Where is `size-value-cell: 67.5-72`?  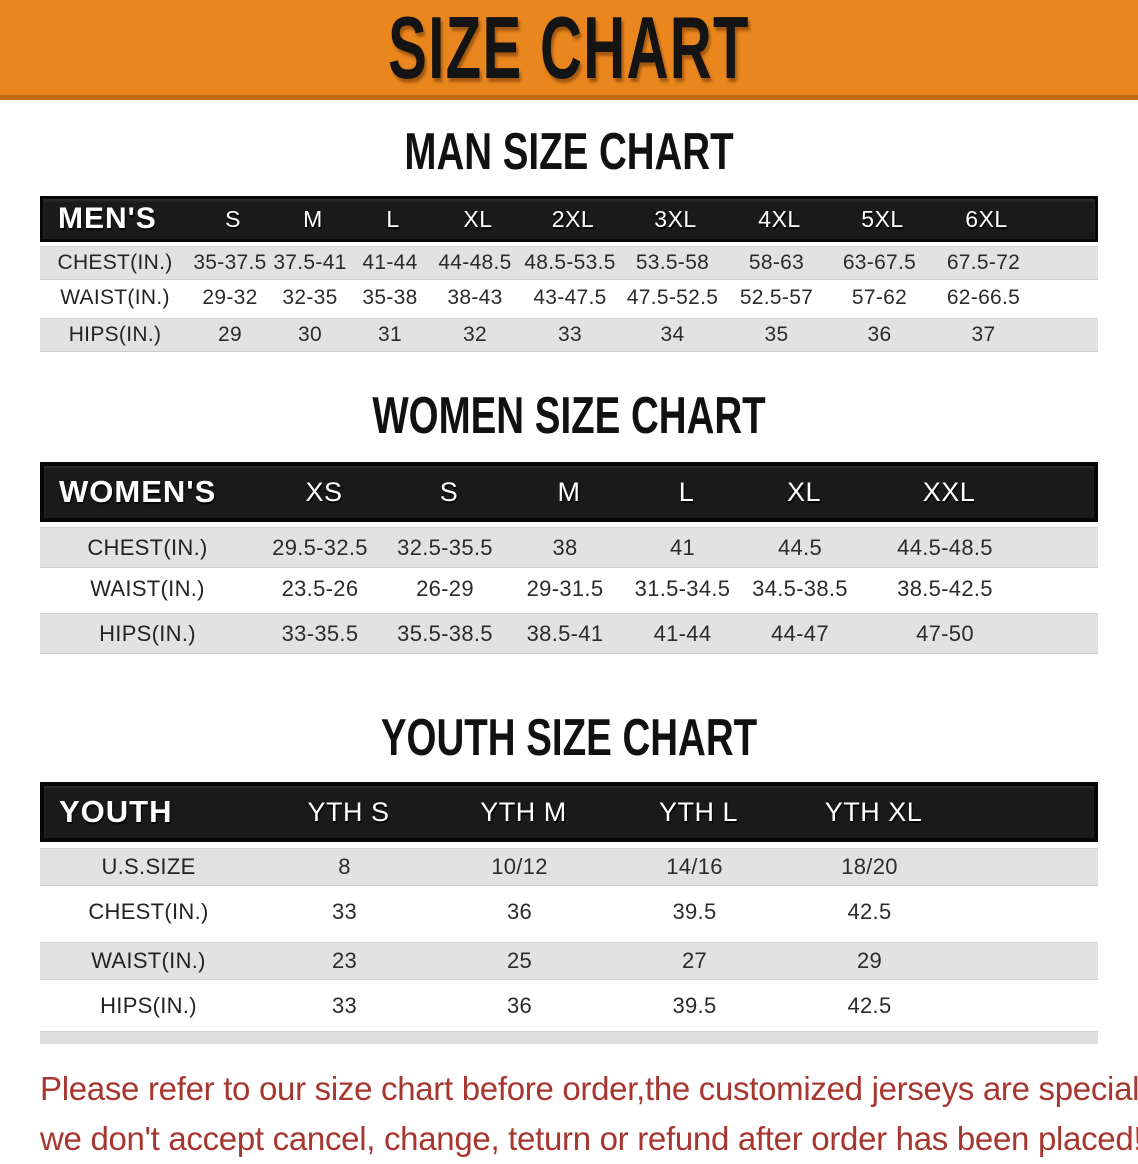
size-value-cell: 67.5-72 is located at coordinates (983, 262).